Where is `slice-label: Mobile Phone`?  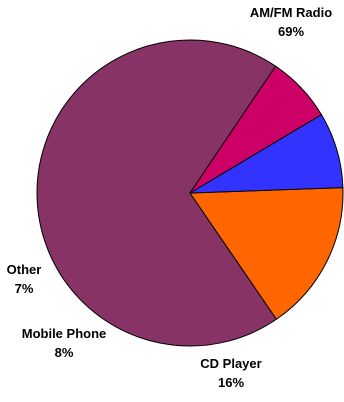 slice-label: Mobile Phone is located at coordinates (64, 333).